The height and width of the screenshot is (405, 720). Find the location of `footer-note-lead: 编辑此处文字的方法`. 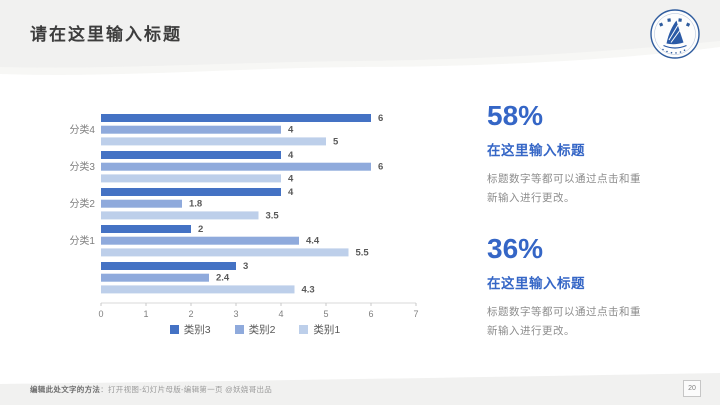

footer-note-lead: 编辑此处文字的方法 is located at coordinates (65, 389).